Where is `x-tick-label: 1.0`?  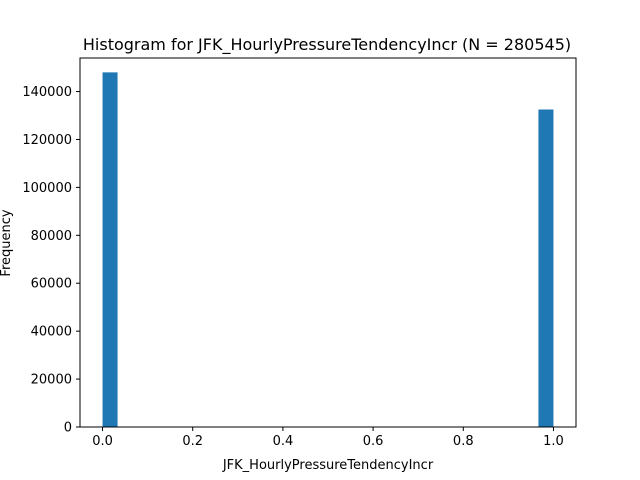
x-tick-label: 1.0 is located at coordinates (553, 441).